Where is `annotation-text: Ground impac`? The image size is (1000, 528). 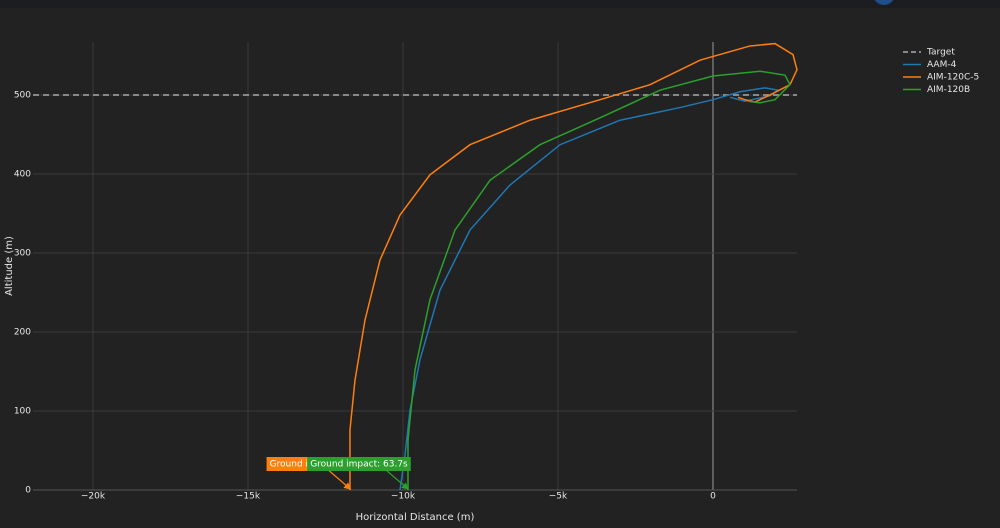
annotation-text: Ground impac is located at coordinates (301, 465).